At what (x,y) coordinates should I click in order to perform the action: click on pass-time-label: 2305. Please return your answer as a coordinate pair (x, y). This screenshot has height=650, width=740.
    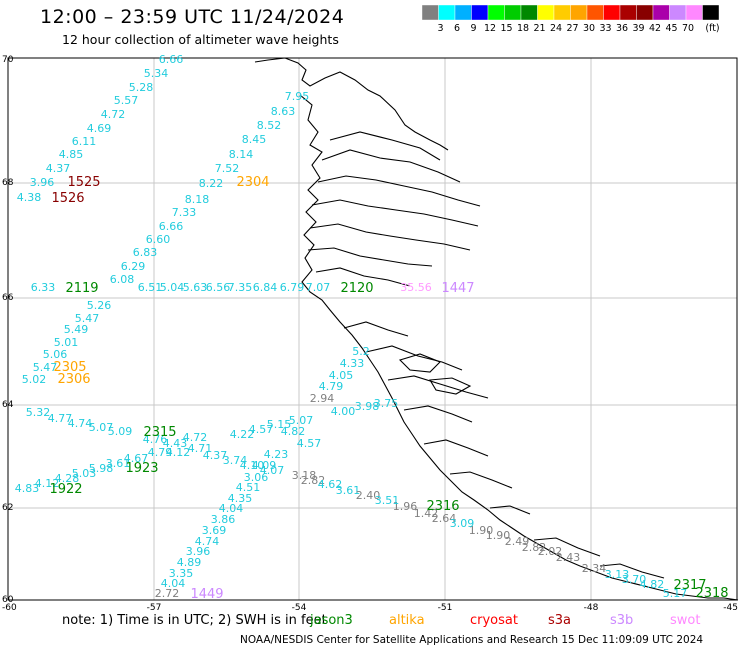
    Looking at the image, I should click on (69, 367).